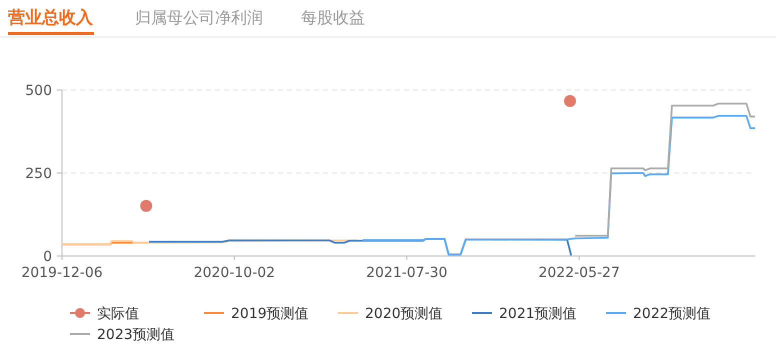  What do you see at coordinates (38, 91) in the screenshot?
I see `y-tick-label: 500` at bounding box center [38, 91].